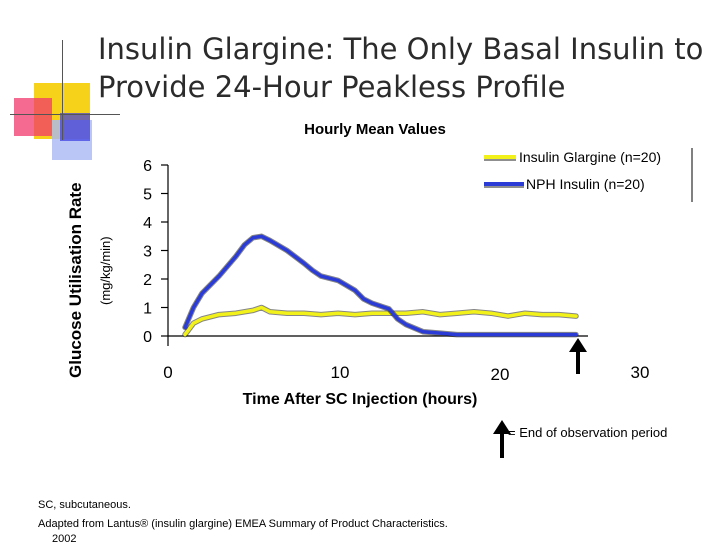 The width and height of the screenshot is (720, 545). What do you see at coordinates (332, 87) in the screenshot?
I see `slide-title-line2: Provide 24-Hour Peakless Profile` at bounding box center [332, 87].